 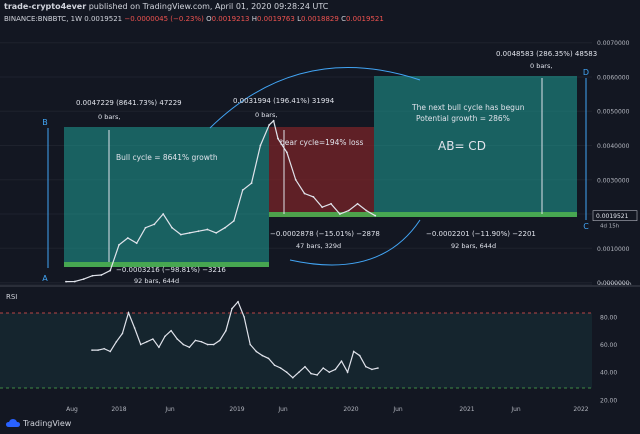 What do you see at coordinates (166, 197) in the screenshot?
I see `bull-cycle-box` at bounding box center [166, 197].